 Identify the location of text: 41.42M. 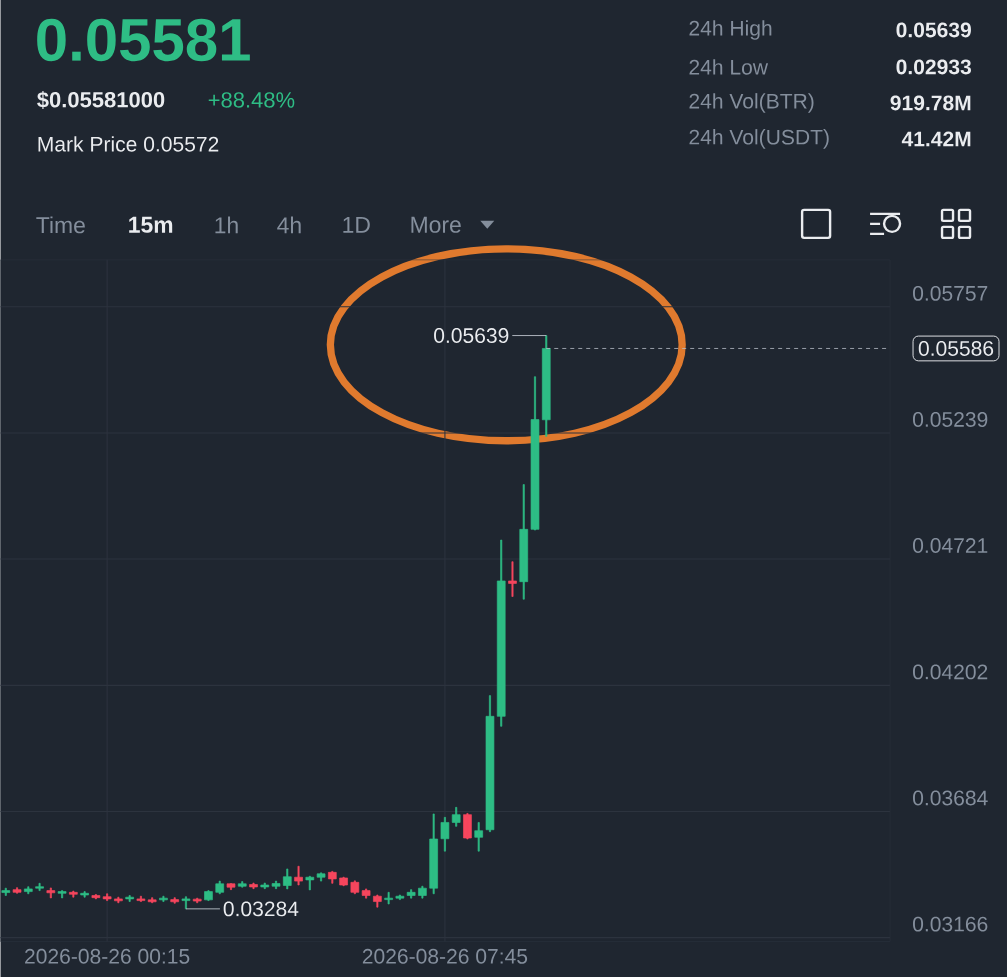
(936, 139).